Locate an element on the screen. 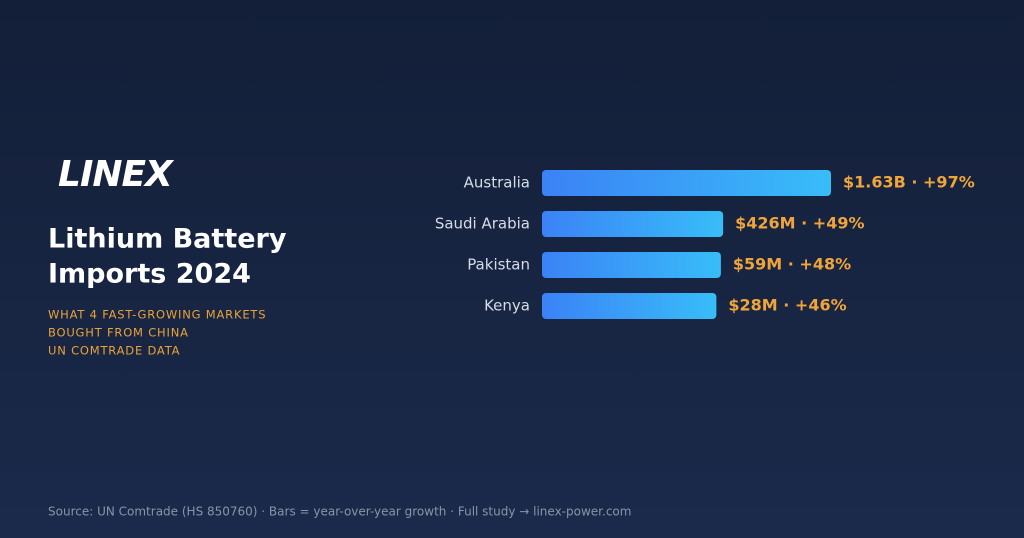 This screenshot has height=538, width=1024. value-label: $1.63B · +97% is located at coordinates (909, 182).